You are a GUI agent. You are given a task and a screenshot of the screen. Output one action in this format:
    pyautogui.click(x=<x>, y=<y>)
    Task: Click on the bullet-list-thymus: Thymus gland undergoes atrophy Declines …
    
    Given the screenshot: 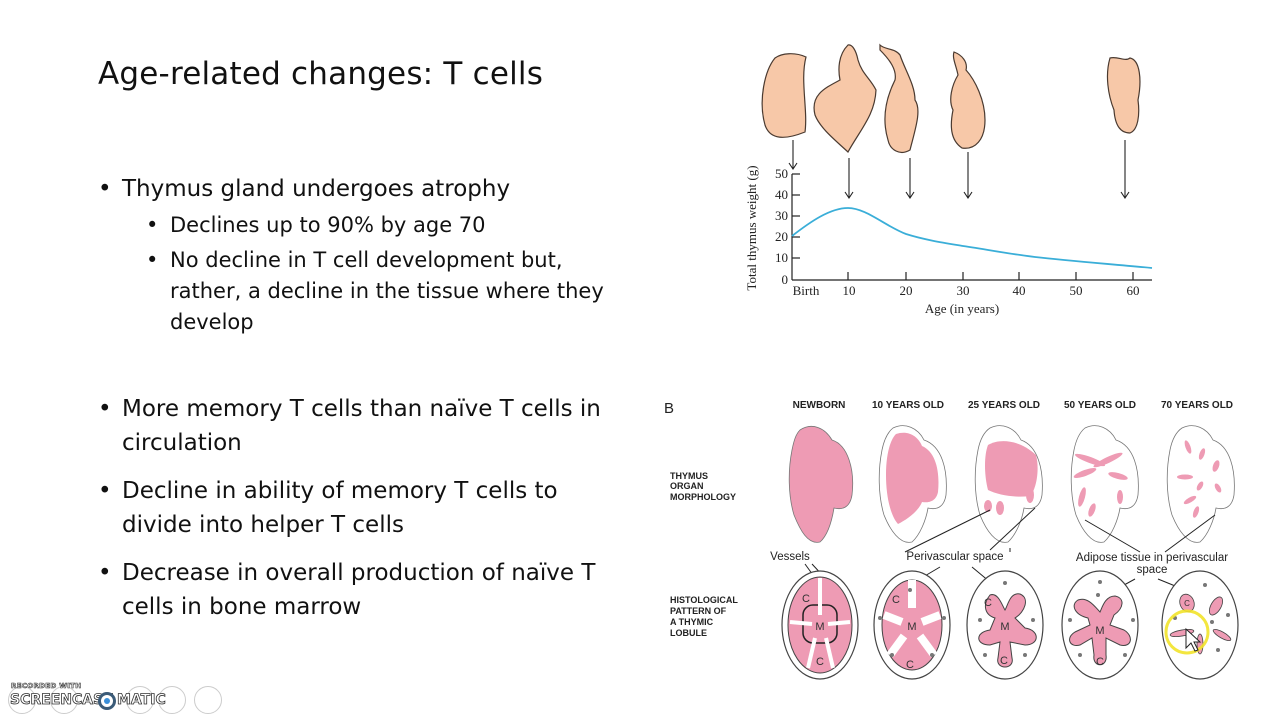 What is the action you would take?
    pyautogui.click(x=363, y=255)
    